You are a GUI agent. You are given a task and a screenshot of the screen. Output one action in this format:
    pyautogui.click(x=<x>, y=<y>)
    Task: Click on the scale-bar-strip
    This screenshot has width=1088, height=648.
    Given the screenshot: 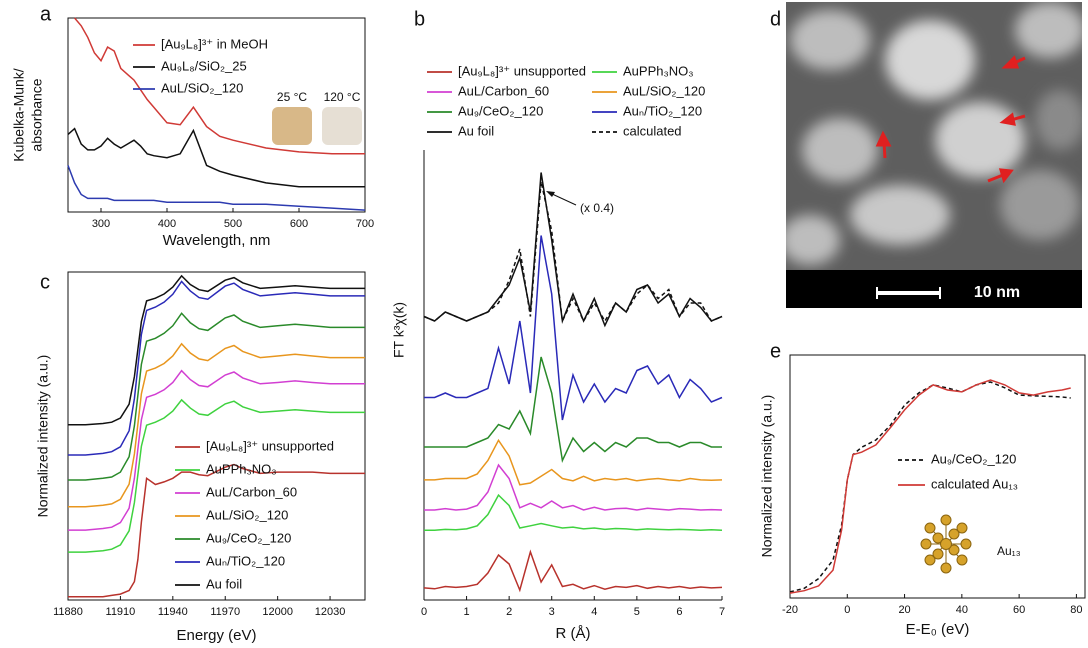 What is the action you would take?
    pyautogui.click(x=934, y=289)
    